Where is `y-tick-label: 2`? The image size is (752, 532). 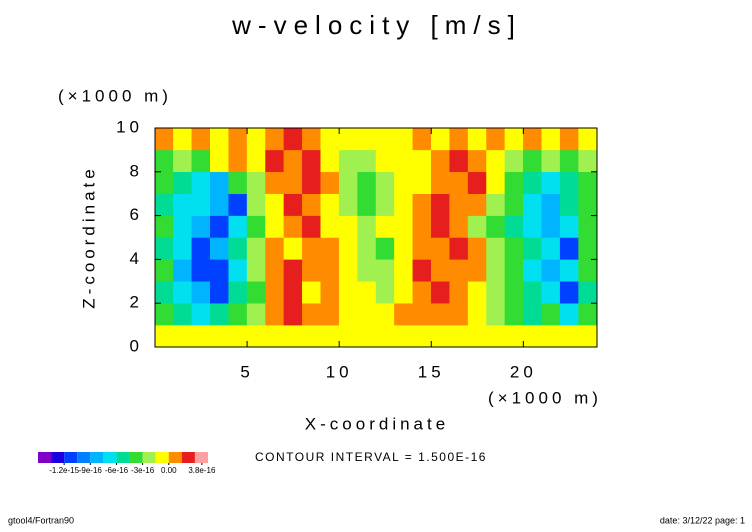 y-tick-label: 2 is located at coordinates (136, 302).